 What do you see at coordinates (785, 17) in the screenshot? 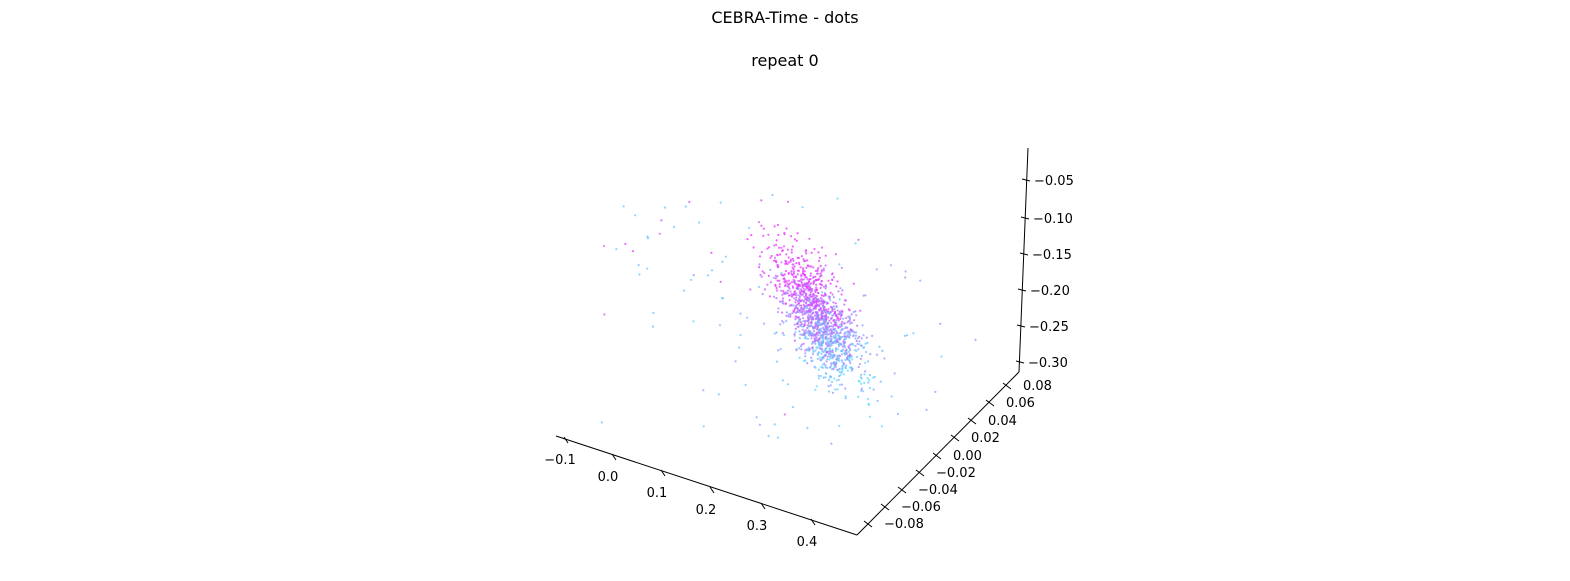
I see `figure-title: CEBRA-Time - dots` at bounding box center [785, 17].